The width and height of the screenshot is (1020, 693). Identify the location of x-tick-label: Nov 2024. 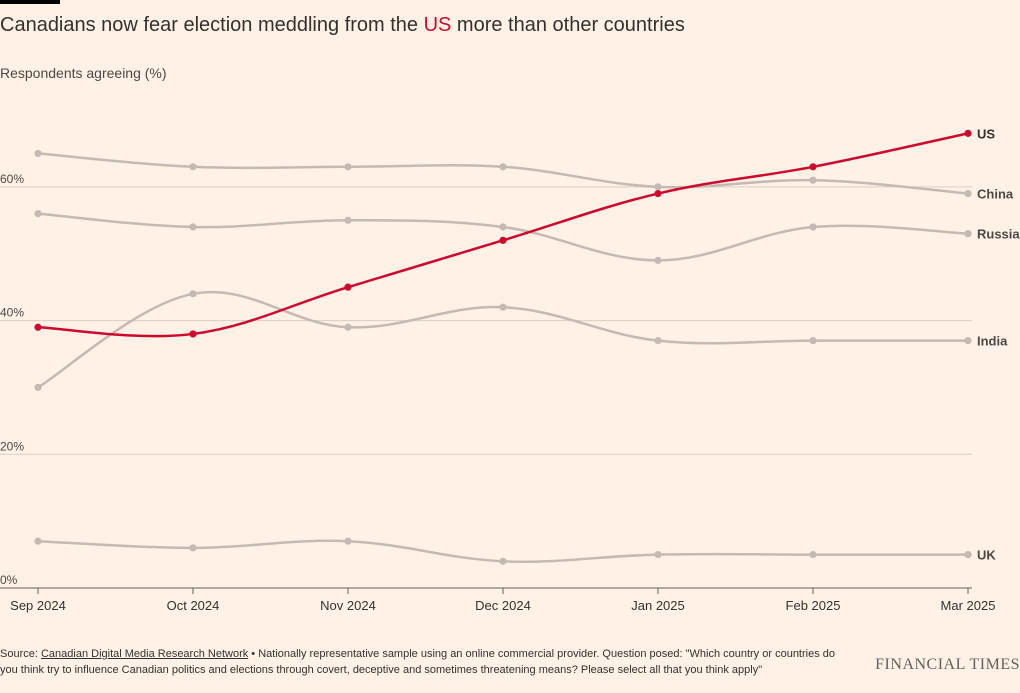
(348, 605).